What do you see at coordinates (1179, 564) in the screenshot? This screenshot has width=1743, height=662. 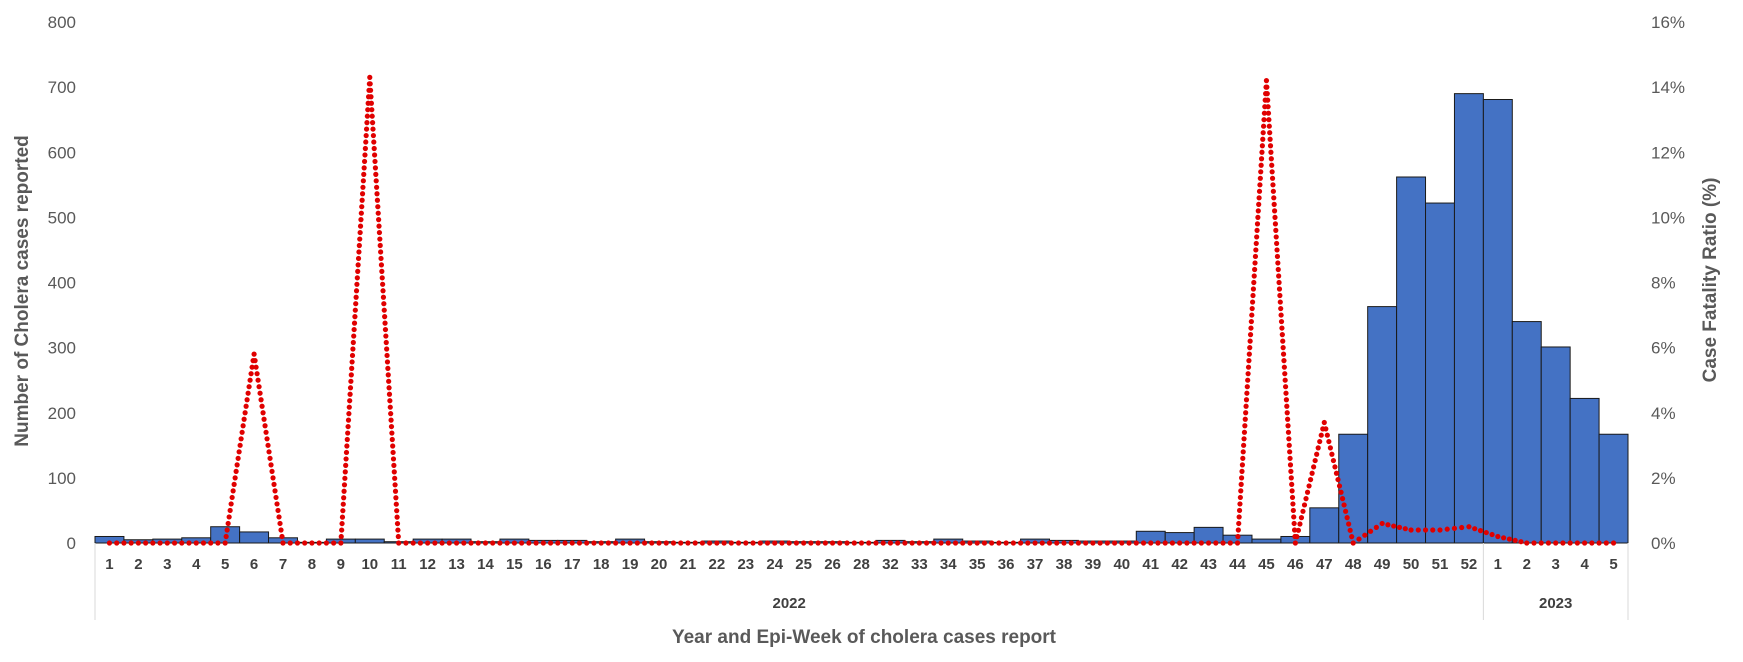 I see `x-tick-label: 42` at bounding box center [1179, 564].